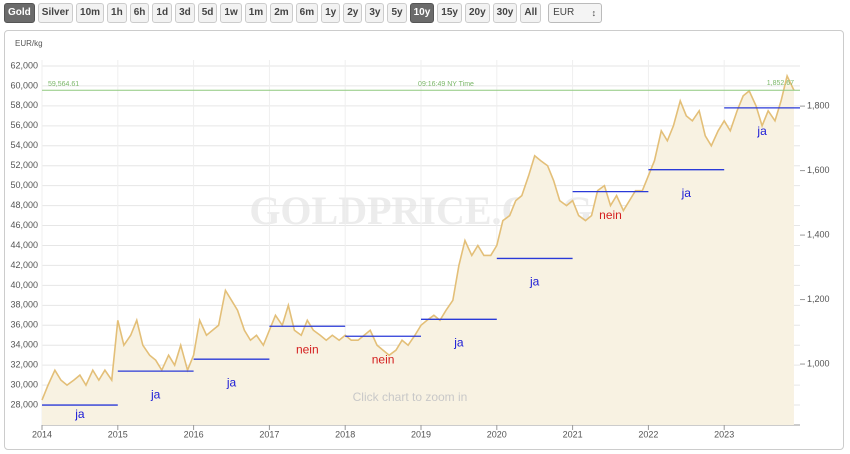 This screenshot has width=850, height=454. Describe the element at coordinates (353, 13) in the screenshot. I see `range-button: 2y` at that location.